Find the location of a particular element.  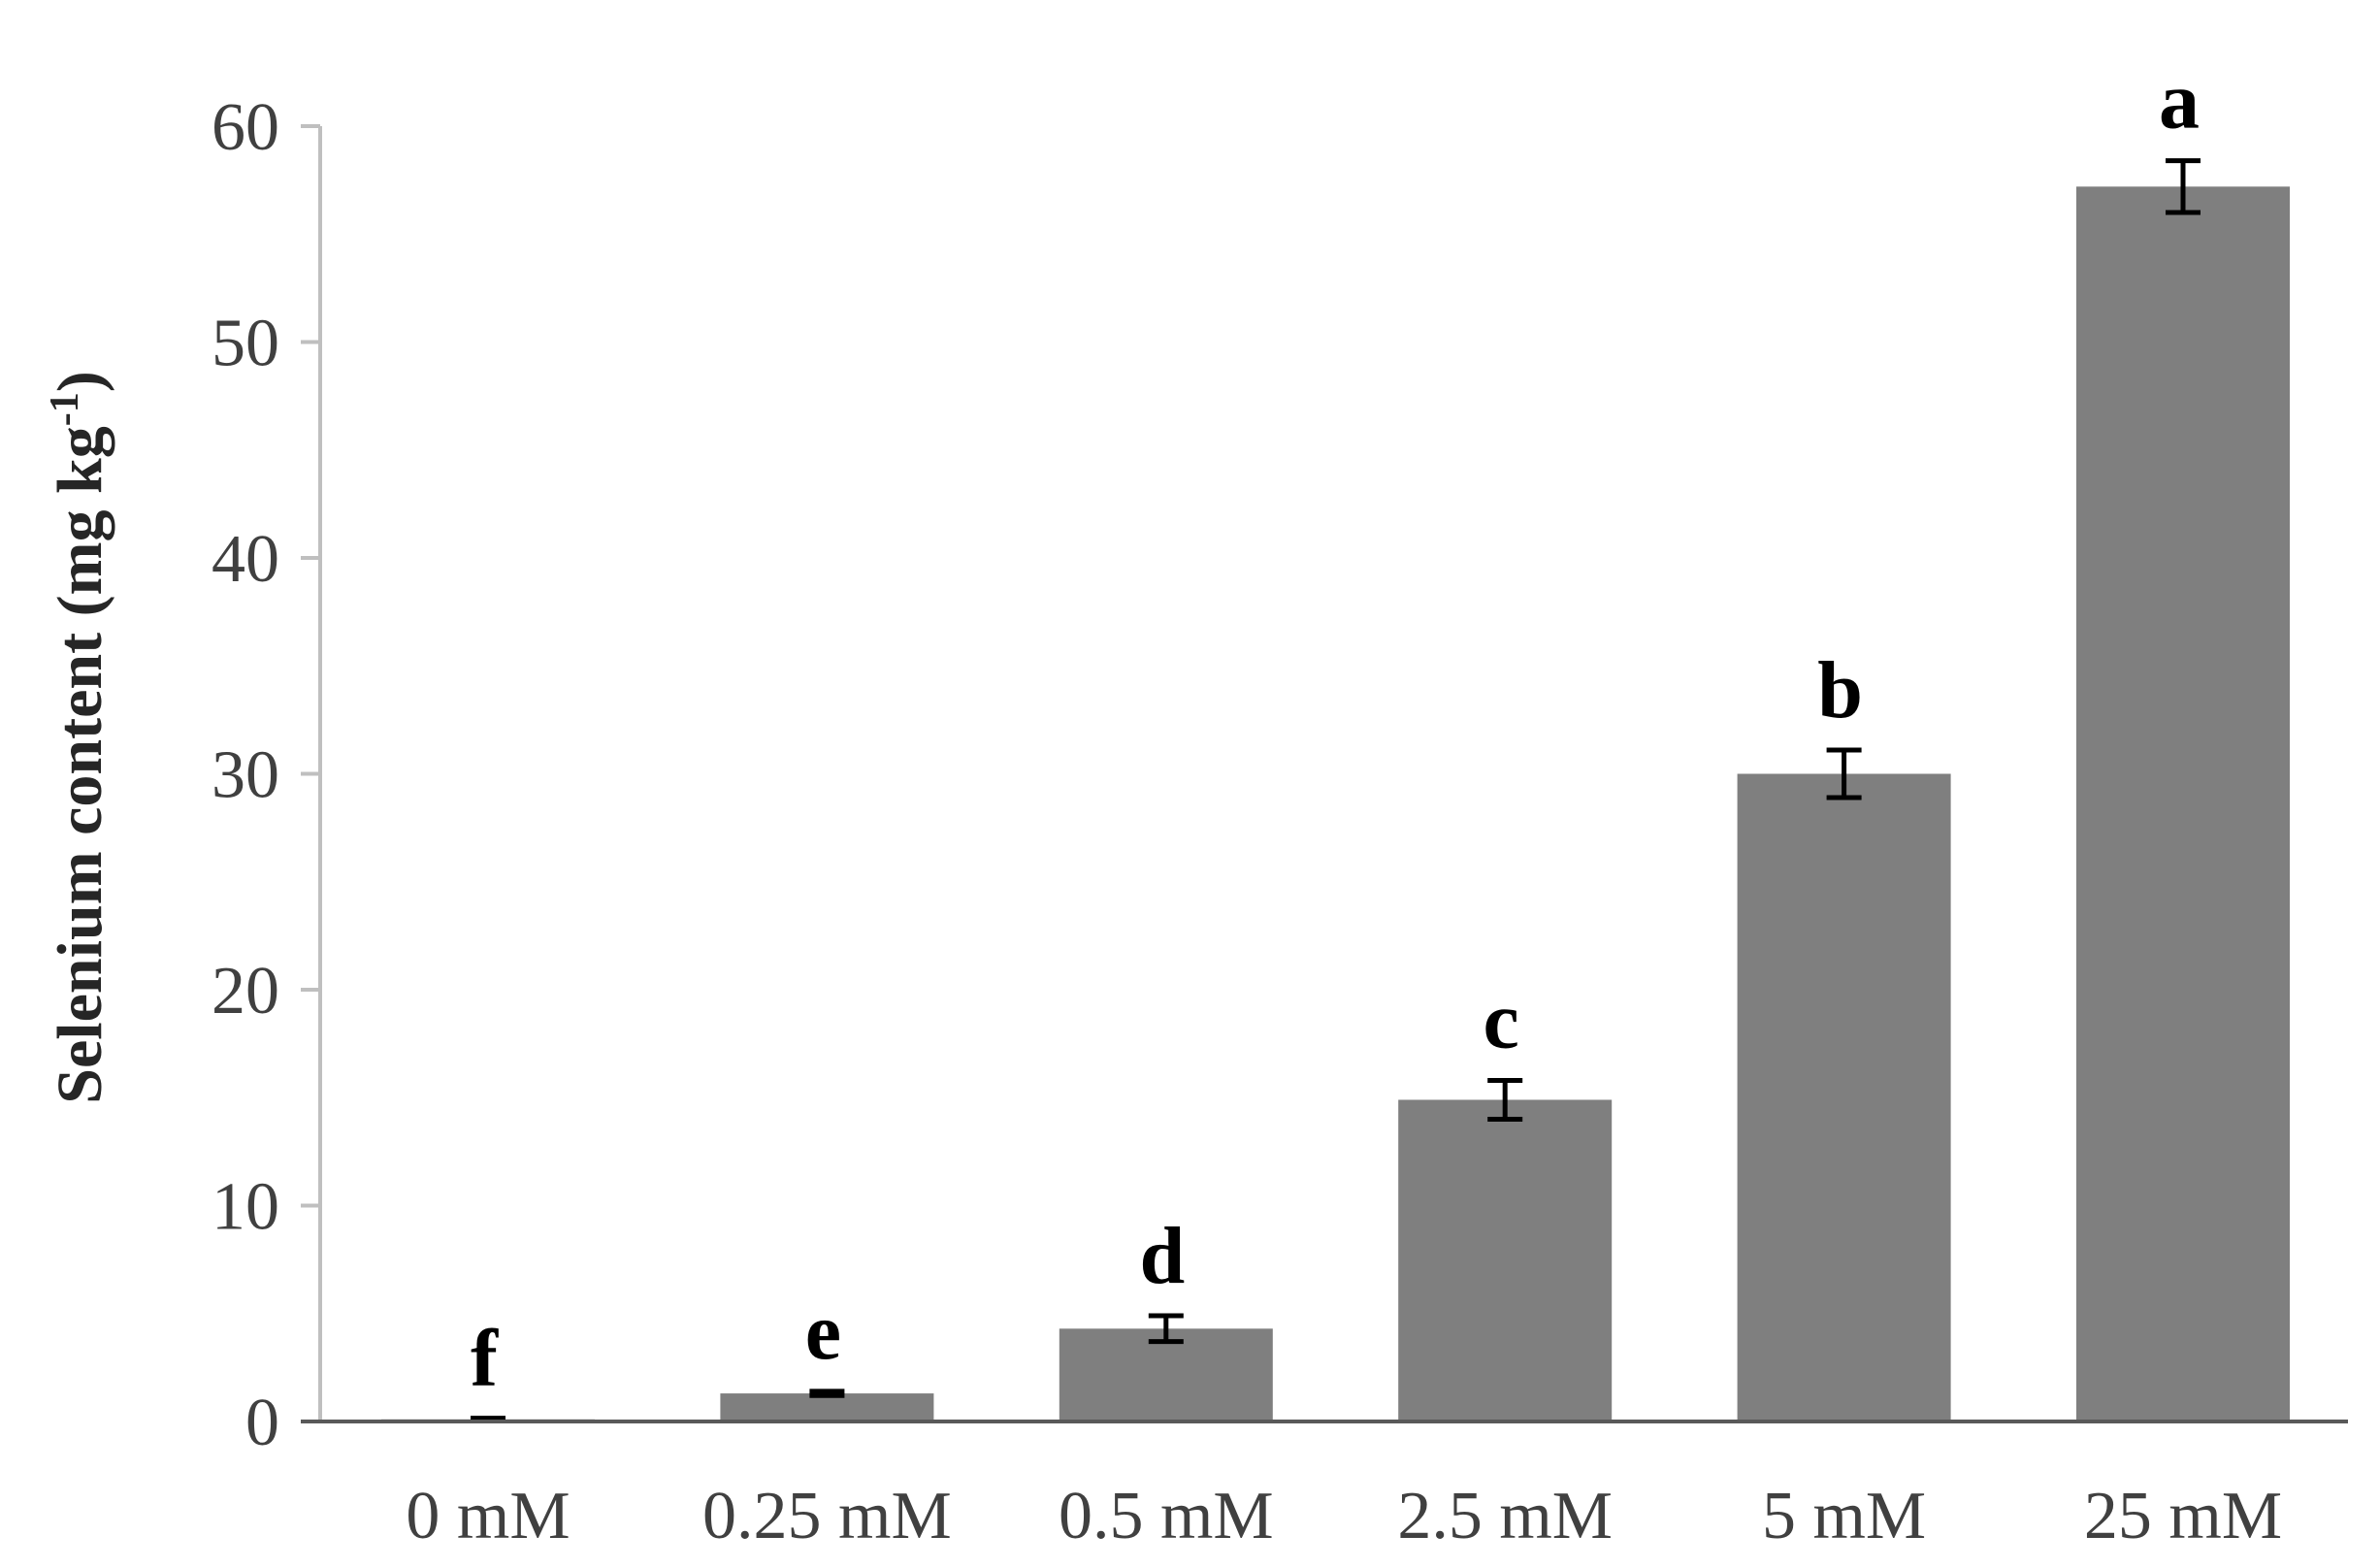

x-tick-label: 25 mM is located at coordinates (2183, 1516).